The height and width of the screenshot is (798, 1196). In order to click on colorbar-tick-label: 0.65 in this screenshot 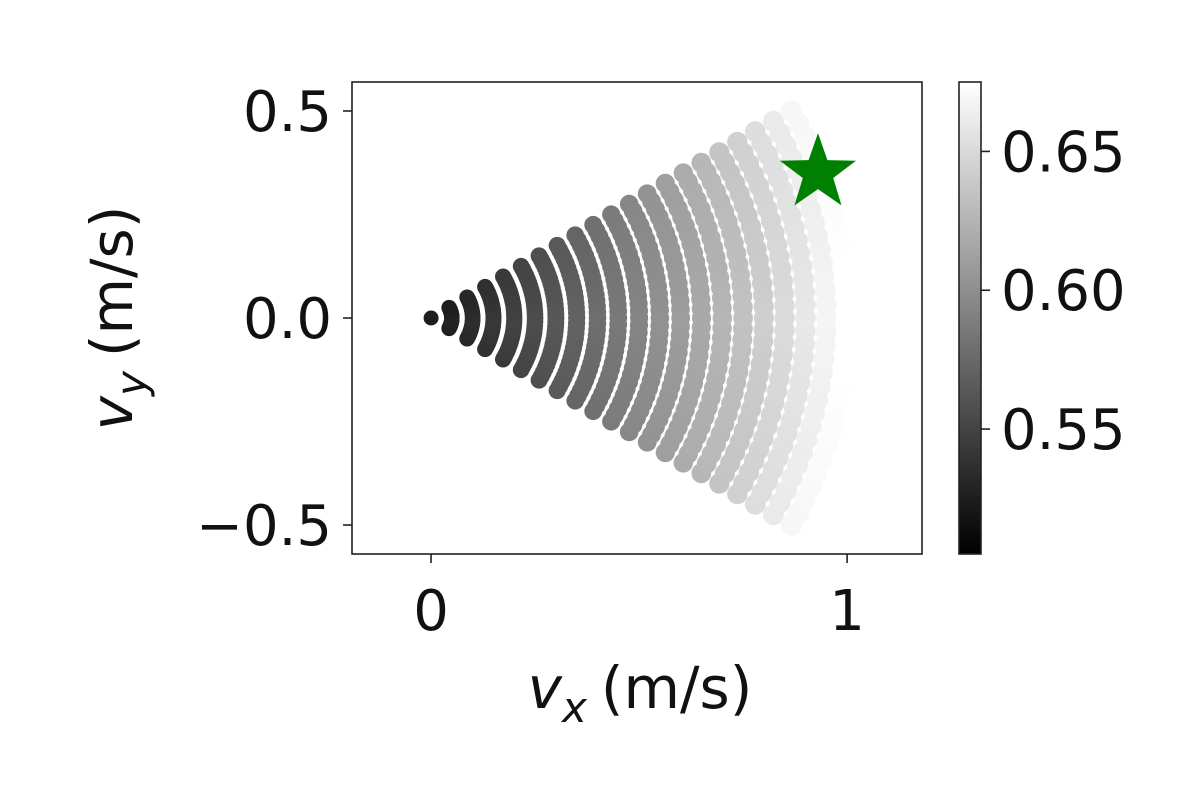, I will do `click(1063, 152)`.